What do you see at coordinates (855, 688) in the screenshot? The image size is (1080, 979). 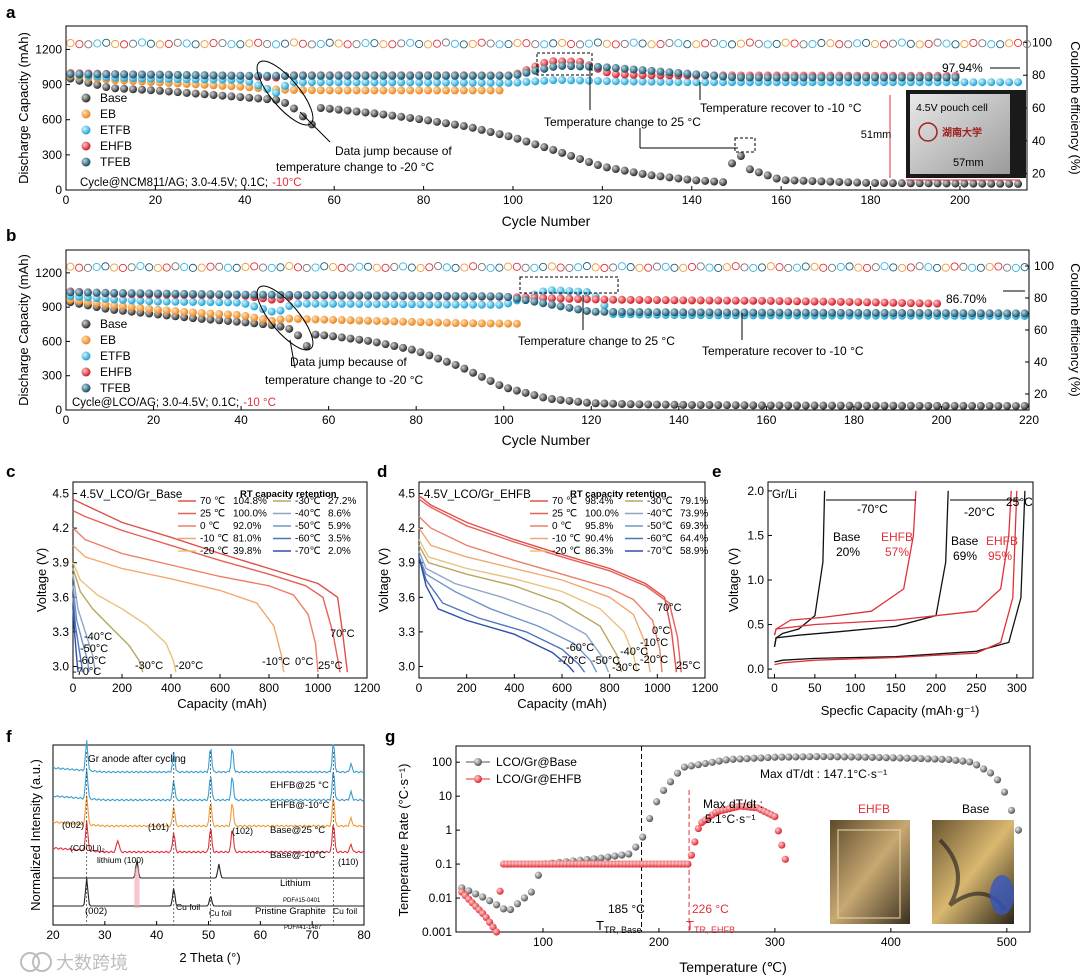 I see `x-tick-label: 100` at bounding box center [855, 688].